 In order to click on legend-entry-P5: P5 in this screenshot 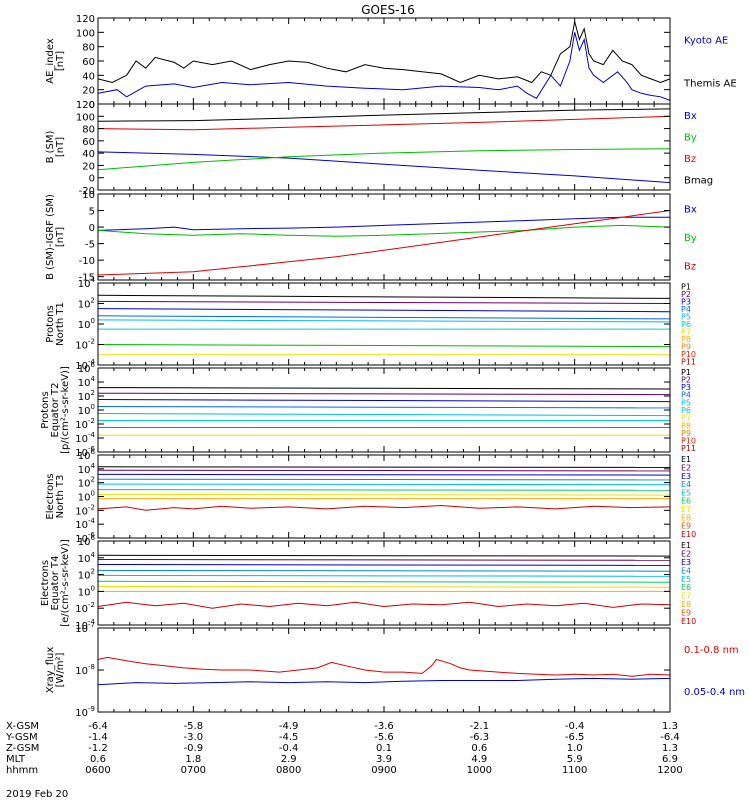, I will do `click(686, 317)`.